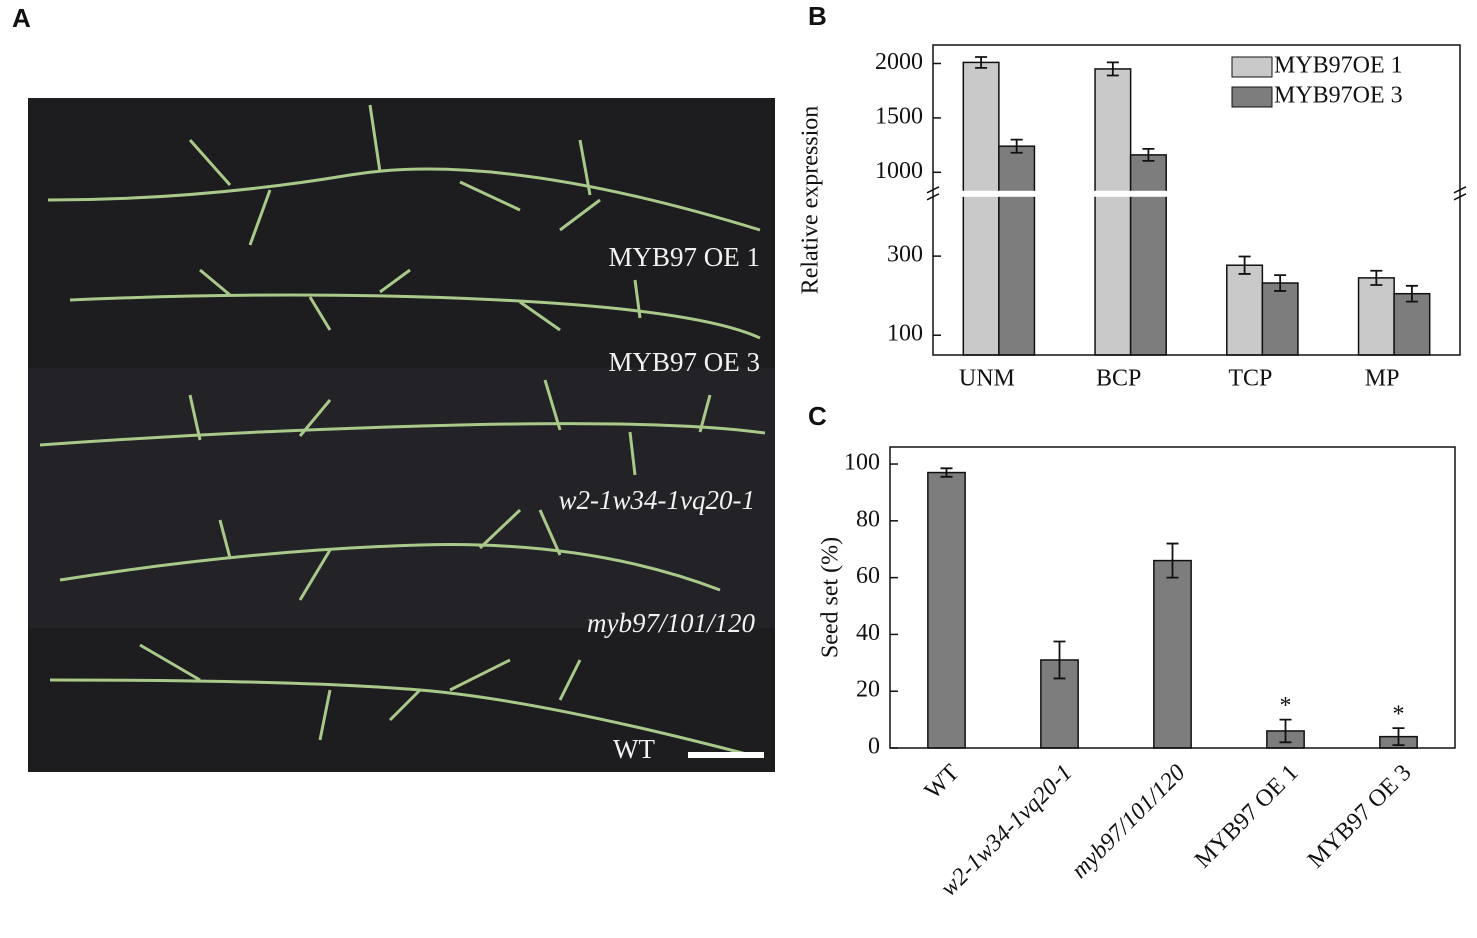 Image resolution: width=1477 pixels, height=938 pixels. I want to click on x-tick-label: UNM, so click(987, 379).